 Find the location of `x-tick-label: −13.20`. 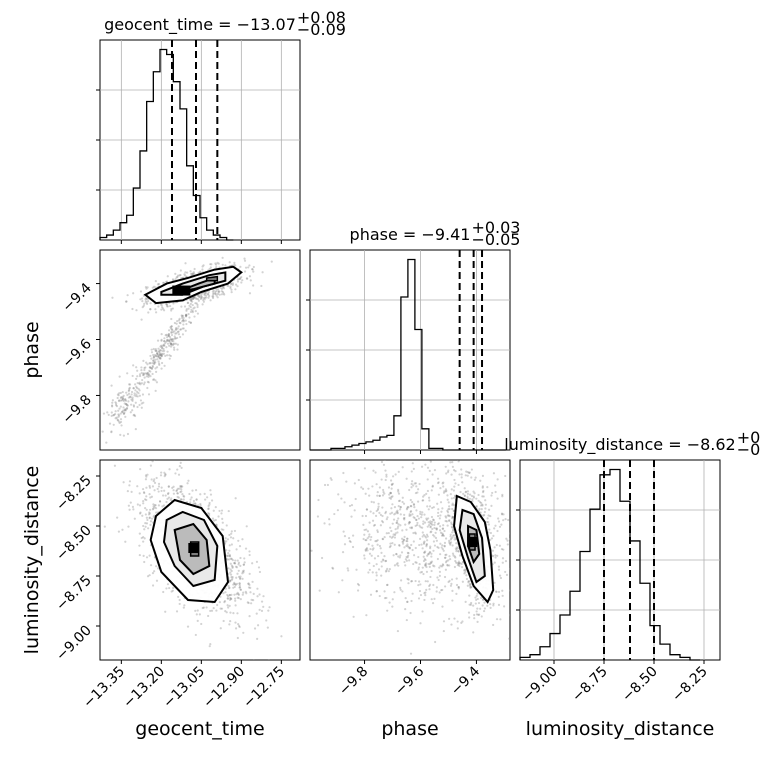

x-tick-label: −13.20 is located at coordinates (144, 688).